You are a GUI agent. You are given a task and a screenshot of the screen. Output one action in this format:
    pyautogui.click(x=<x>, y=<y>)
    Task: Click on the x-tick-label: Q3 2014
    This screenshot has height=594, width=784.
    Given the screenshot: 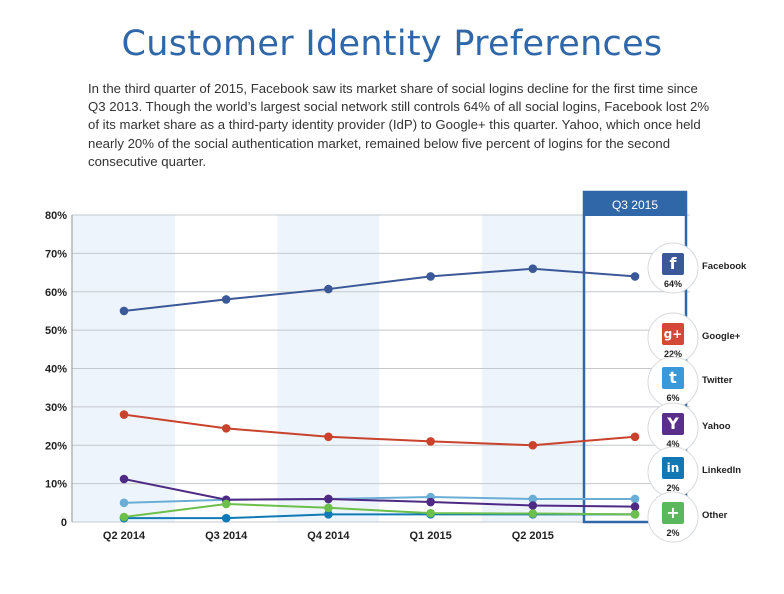 What is the action you would take?
    pyautogui.click(x=226, y=536)
    